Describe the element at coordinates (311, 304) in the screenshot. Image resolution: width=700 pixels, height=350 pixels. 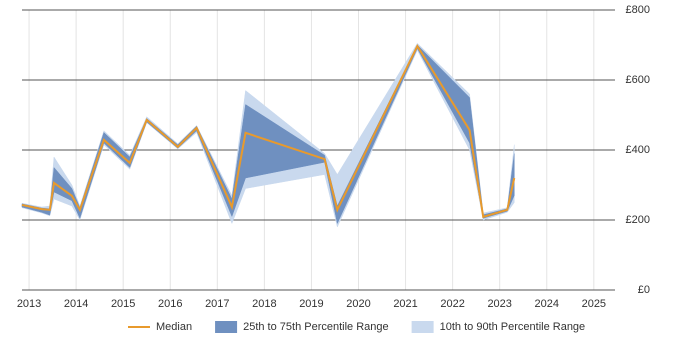
I see `x-tick-label: 2019` at that location.